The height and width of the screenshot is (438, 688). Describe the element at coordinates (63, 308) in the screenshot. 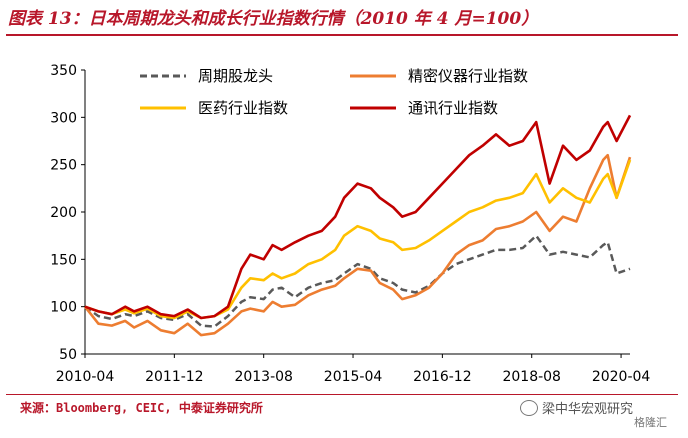

I see `y-tick-label: 100` at that location.